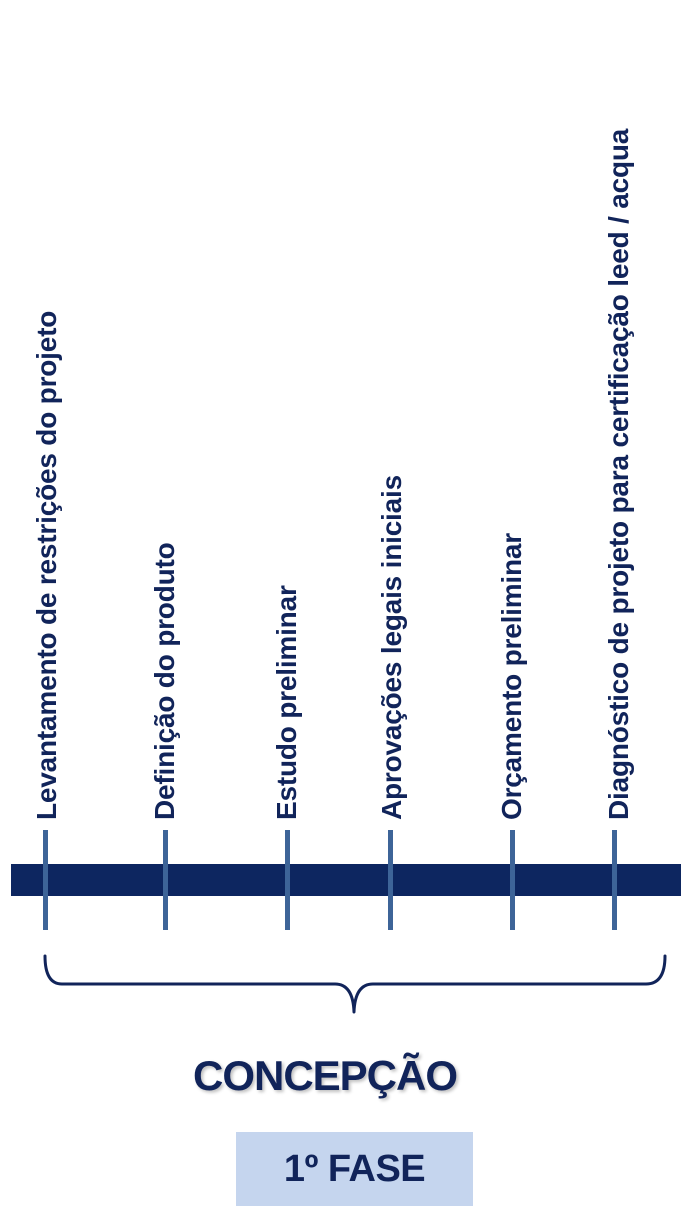 Image resolution: width=681 pixels, height=1206 pixels. Describe the element at coordinates (286, 702) in the screenshot. I see `step-label-estudo: Estudo preliminar` at that location.